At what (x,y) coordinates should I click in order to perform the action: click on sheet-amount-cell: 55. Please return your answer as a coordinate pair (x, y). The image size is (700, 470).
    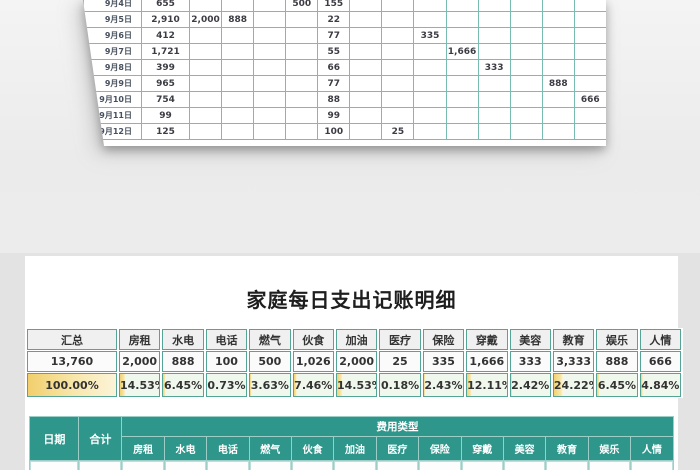
    Looking at the image, I should click on (334, 51).